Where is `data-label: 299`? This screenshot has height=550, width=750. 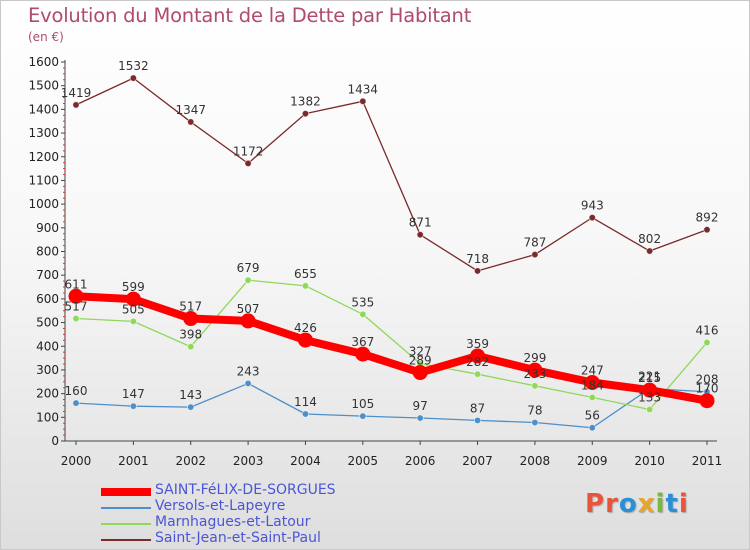 data-label: 299 is located at coordinates (534, 358).